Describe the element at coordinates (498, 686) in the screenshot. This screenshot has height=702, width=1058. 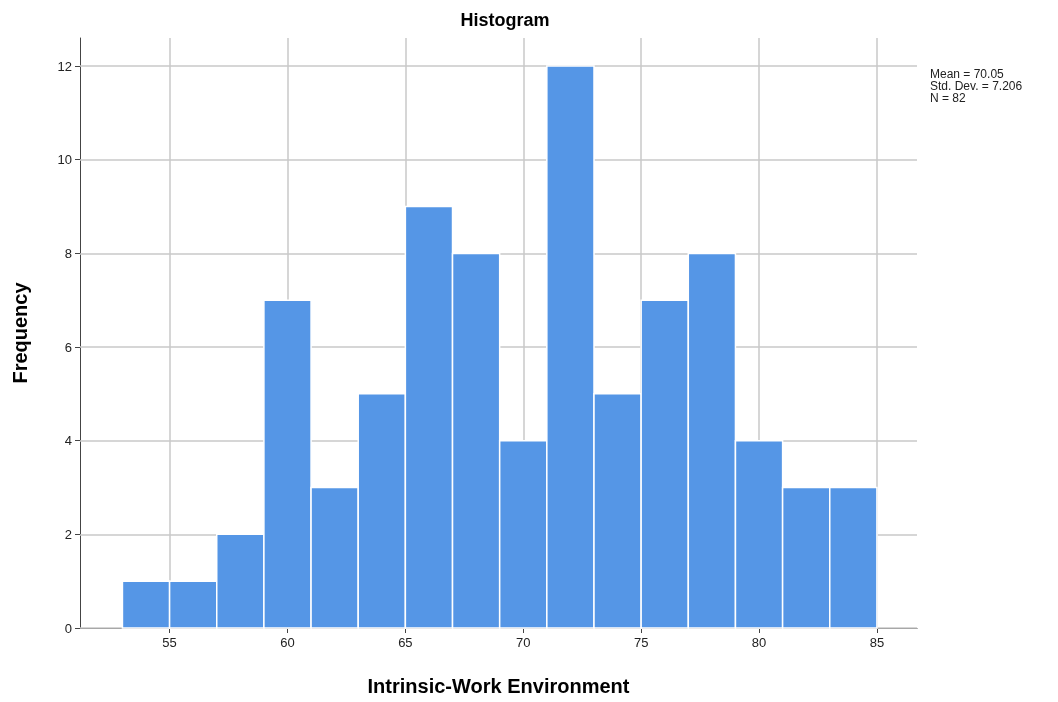
I see `x-axis-title: Intrinsic-Work Environment` at that location.